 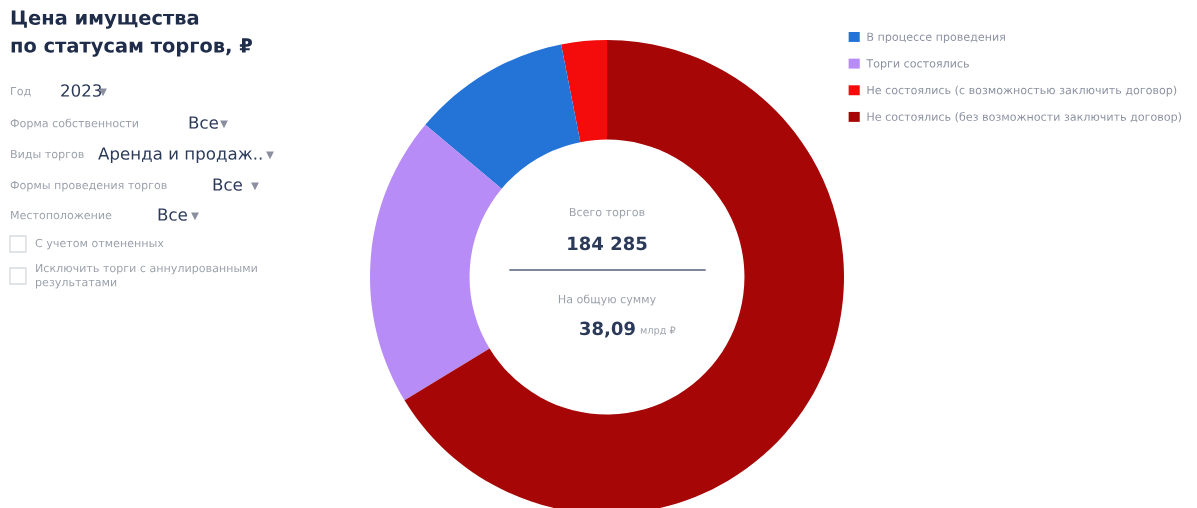 What do you see at coordinates (88, 186) in the screenshot?
I see `text: Формы проведения торгов` at bounding box center [88, 186].